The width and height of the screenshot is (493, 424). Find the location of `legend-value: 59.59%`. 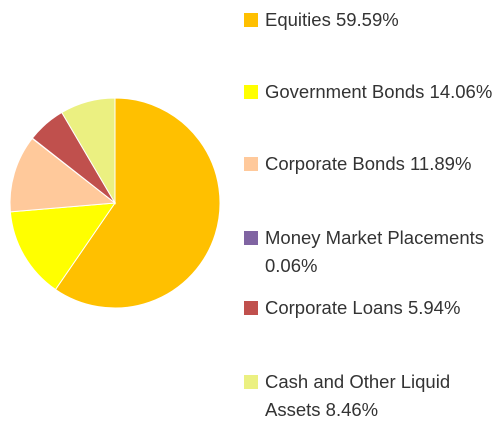

legend-value: 59.59% is located at coordinates (367, 19).